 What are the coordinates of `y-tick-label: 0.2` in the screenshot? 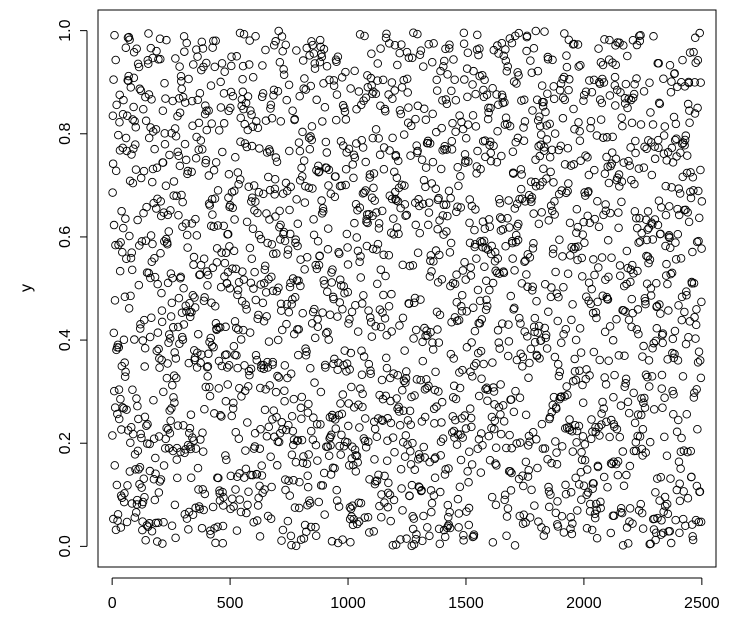 It's located at (65, 443).